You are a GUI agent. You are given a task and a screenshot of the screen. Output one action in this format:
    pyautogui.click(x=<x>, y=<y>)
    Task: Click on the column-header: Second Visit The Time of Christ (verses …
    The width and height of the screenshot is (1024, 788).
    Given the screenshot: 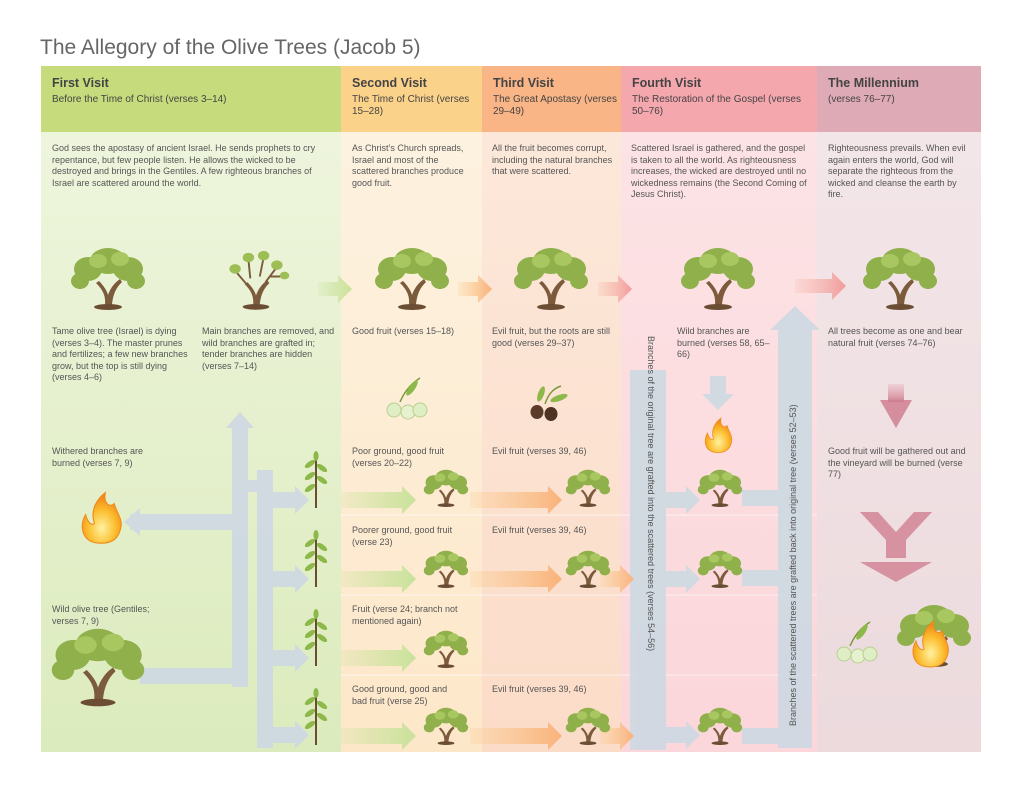 What is the action you would take?
    pyautogui.click(x=411, y=99)
    